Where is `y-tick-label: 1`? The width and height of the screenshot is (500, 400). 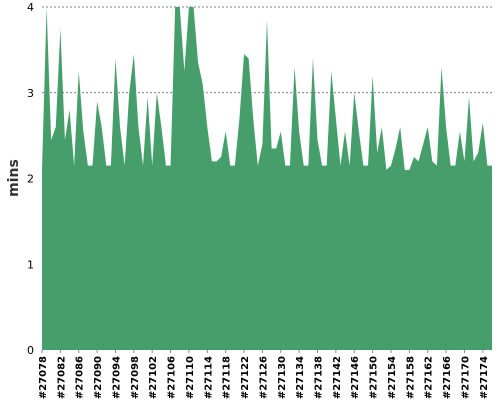 y-tick-label: 1 is located at coordinates (30, 264).